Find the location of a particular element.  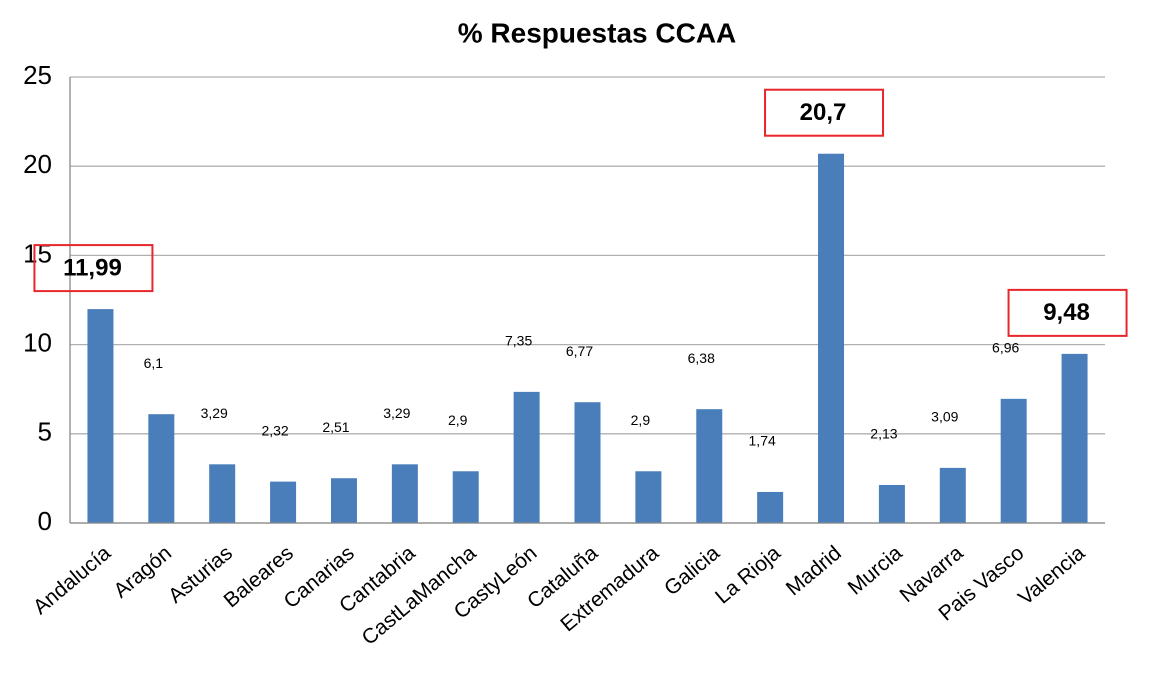

y-tick-label: 10 is located at coordinates (37, 342).